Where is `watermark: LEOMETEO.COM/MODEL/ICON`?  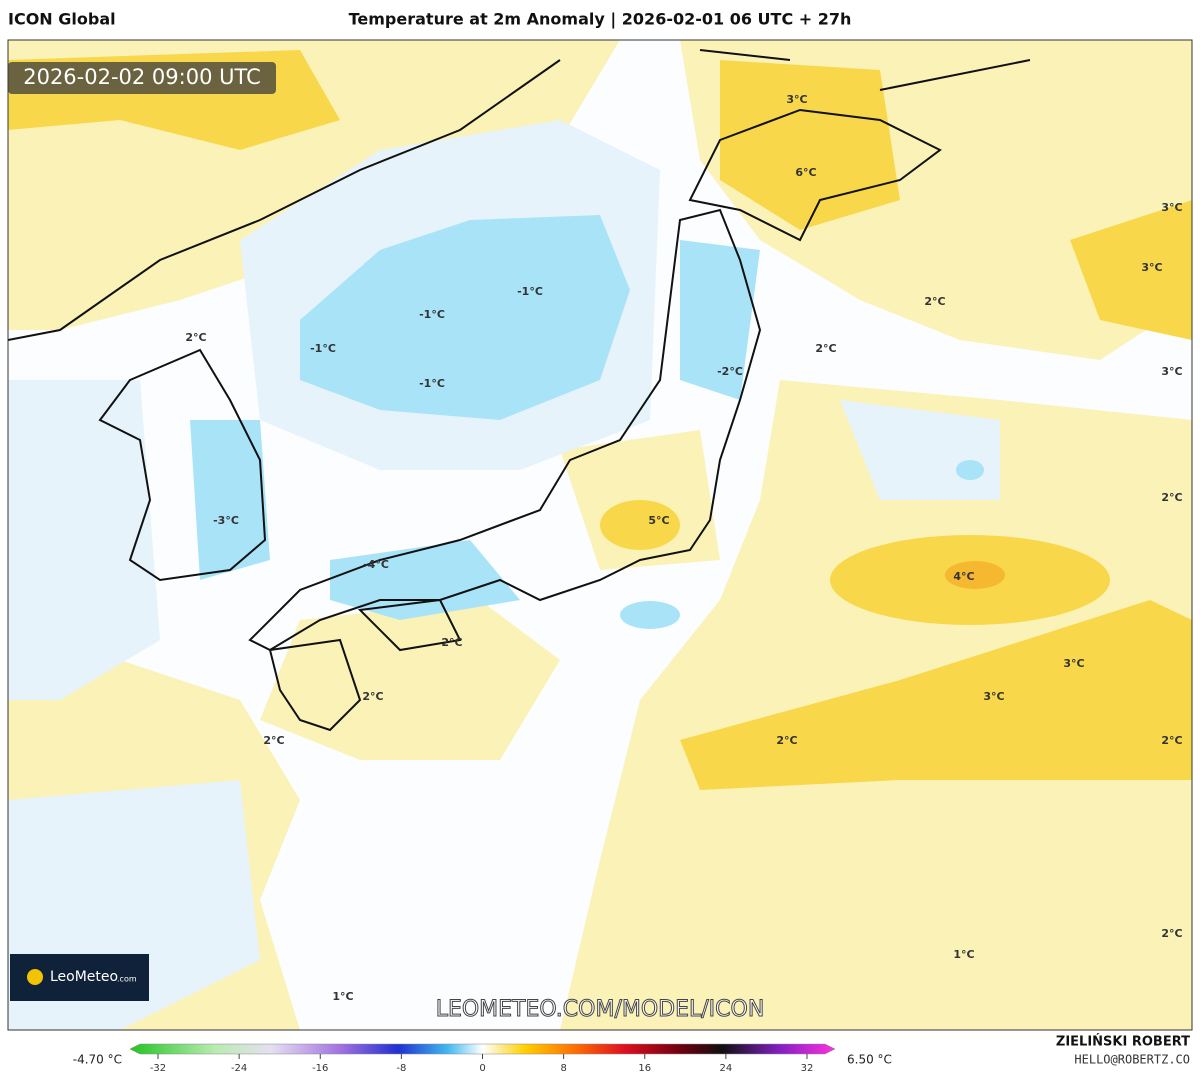 watermark: LEOMETEO.COM/MODEL/ICON is located at coordinates (600, 1009).